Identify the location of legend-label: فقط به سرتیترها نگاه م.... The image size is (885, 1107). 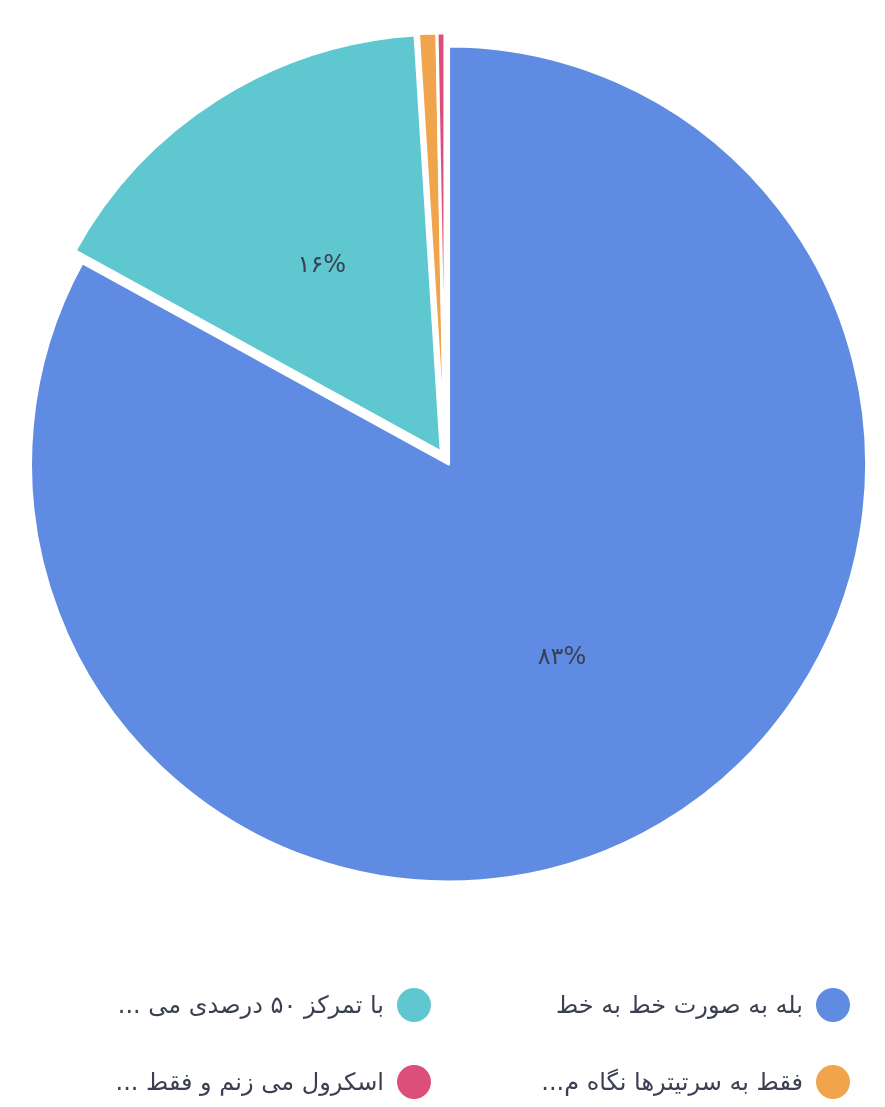
(672, 1082).